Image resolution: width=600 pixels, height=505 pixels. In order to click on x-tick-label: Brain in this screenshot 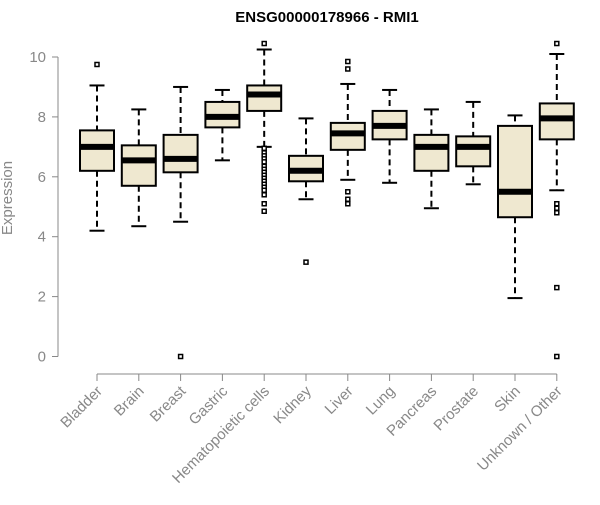, I will do `click(129, 401)`.